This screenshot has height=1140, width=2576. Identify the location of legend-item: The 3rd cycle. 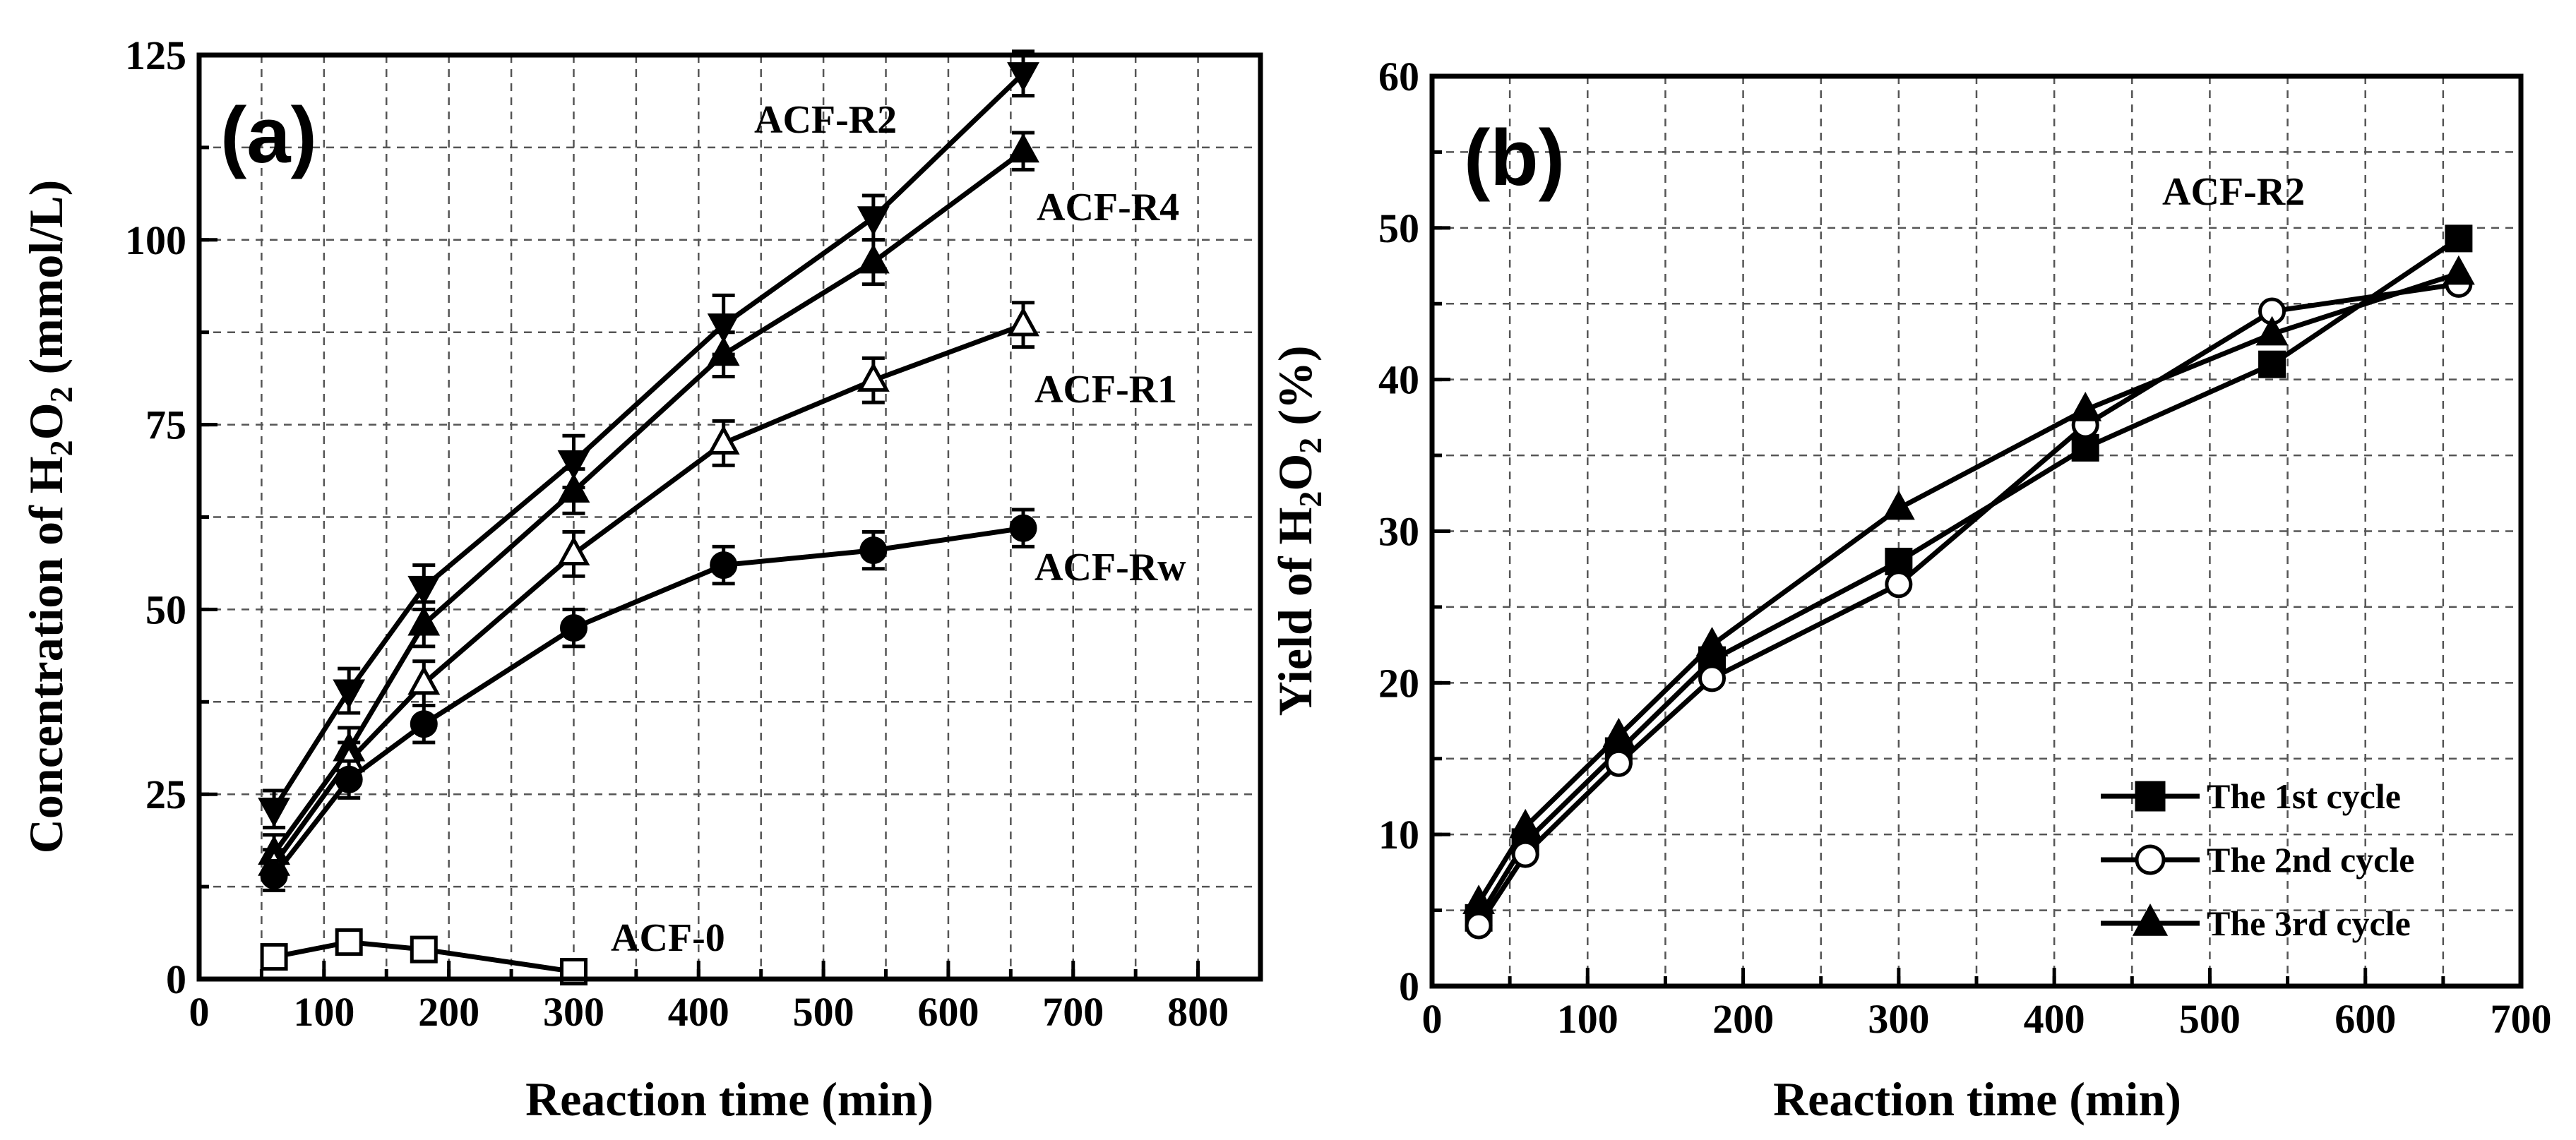
(2256, 924).